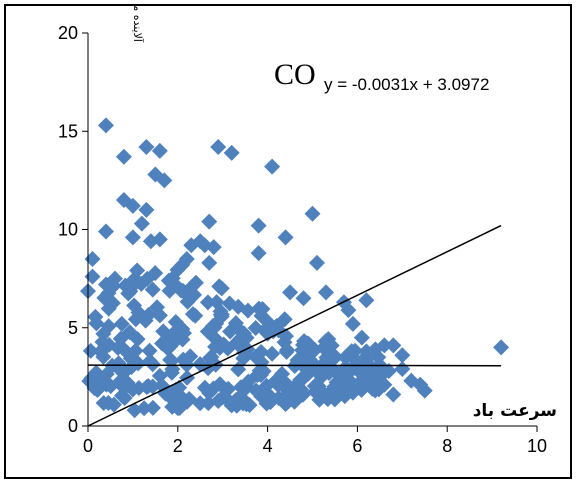 The height and width of the screenshot is (485, 580). What do you see at coordinates (73, 426) in the screenshot?
I see `y-tick-label: 0` at bounding box center [73, 426].